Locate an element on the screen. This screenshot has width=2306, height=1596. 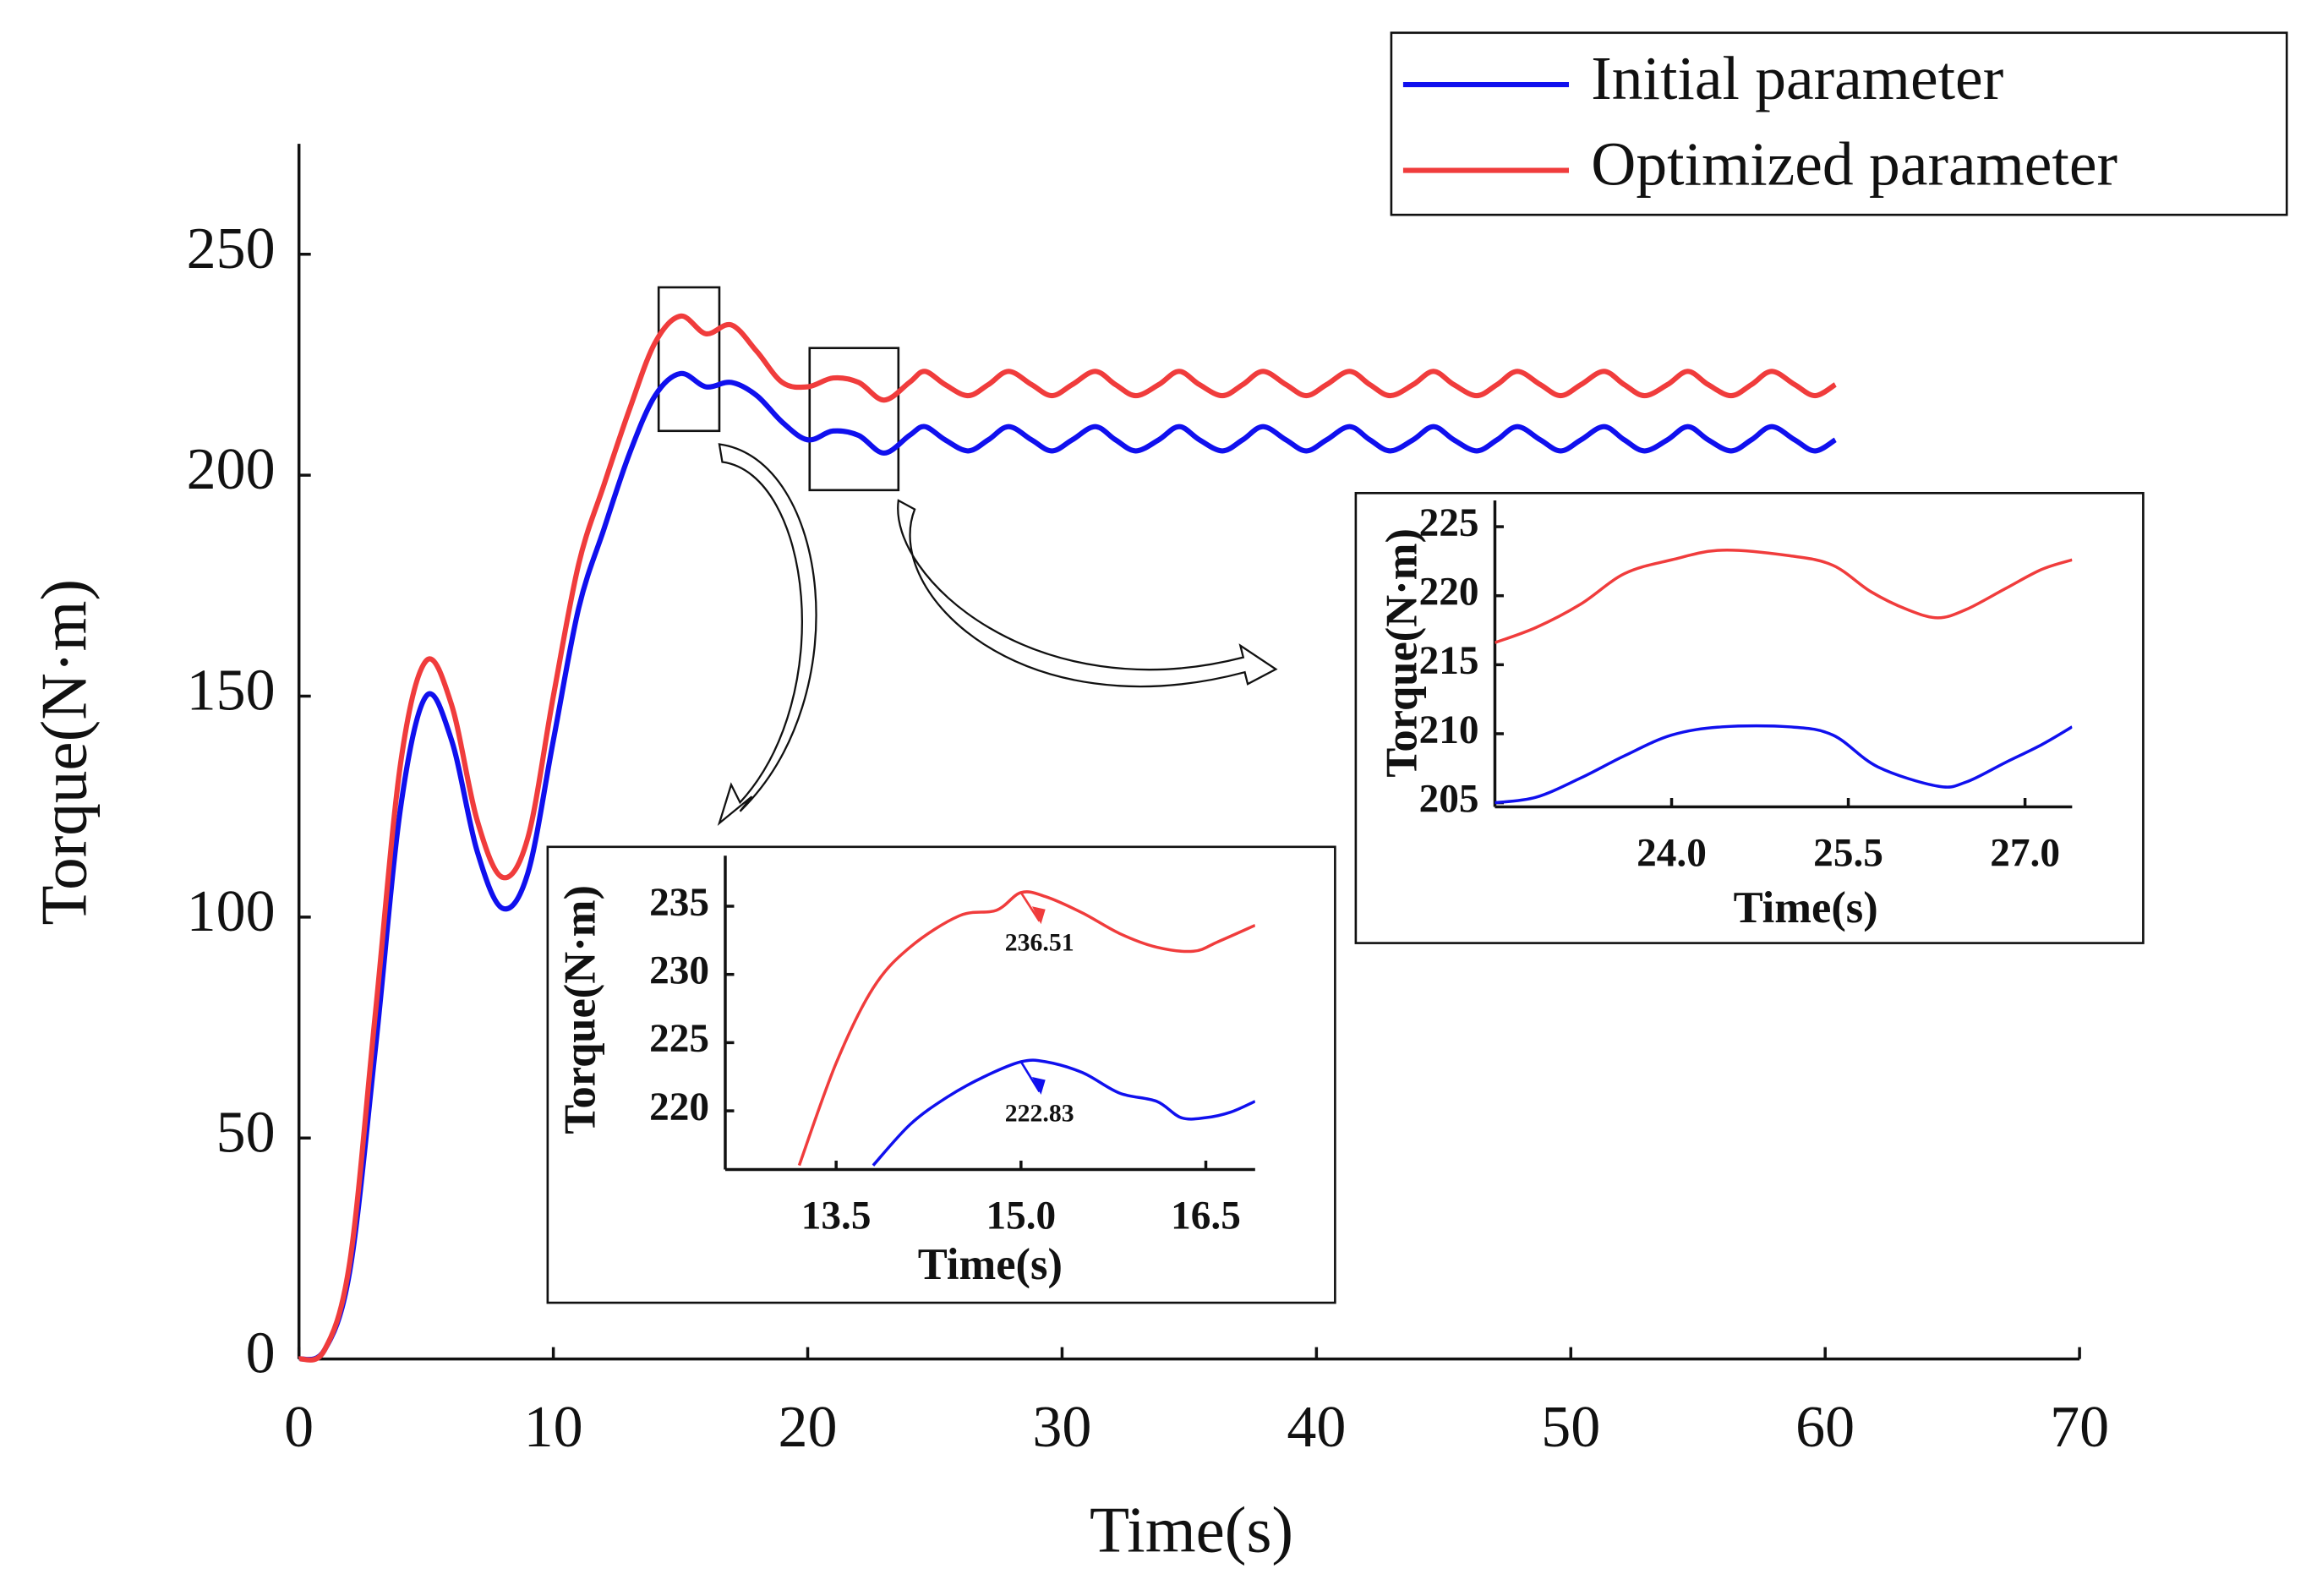
y-tick-label: 0 is located at coordinates (261, 1353).